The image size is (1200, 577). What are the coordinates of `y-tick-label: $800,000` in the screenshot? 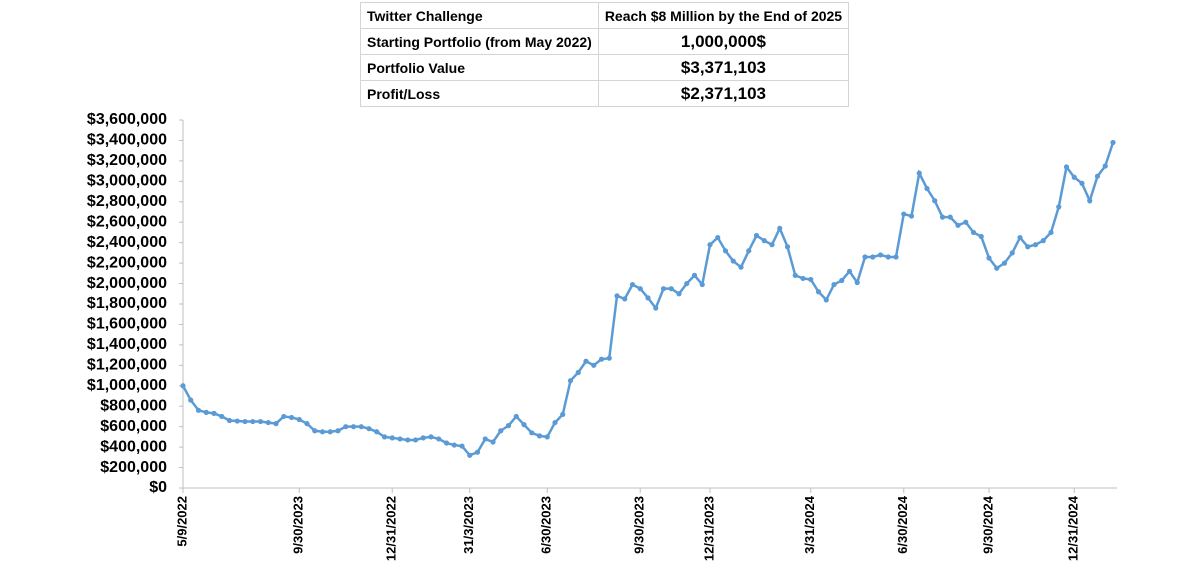 It's located at (133, 405).